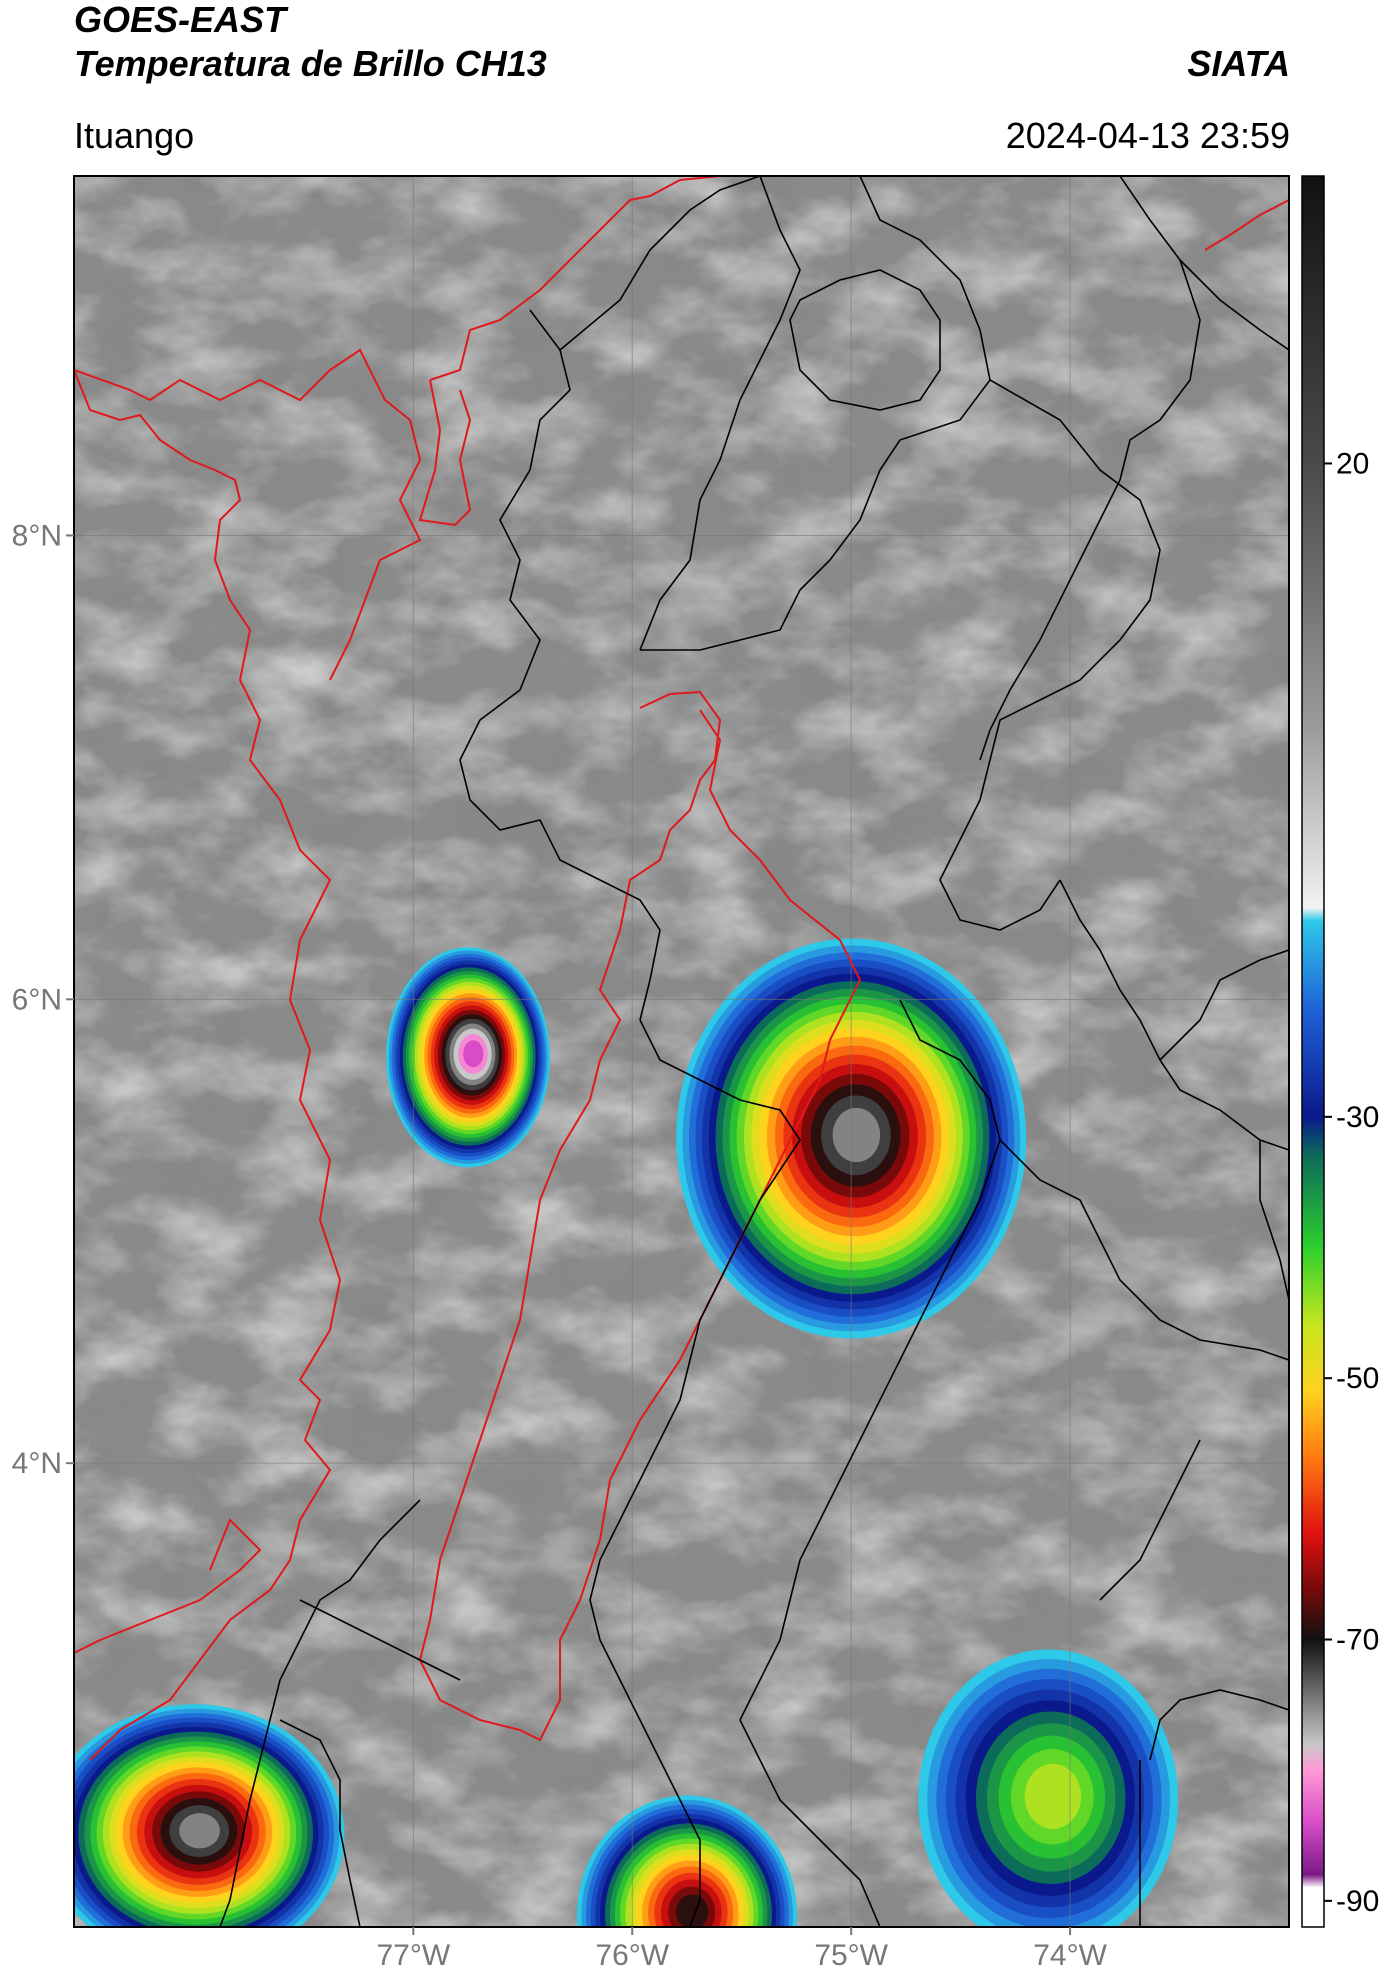  What do you see at coordinates (37, 1463) in the screenshot?
I see `lat-tick-label: 4°N` at bounding box center [37, 1463].